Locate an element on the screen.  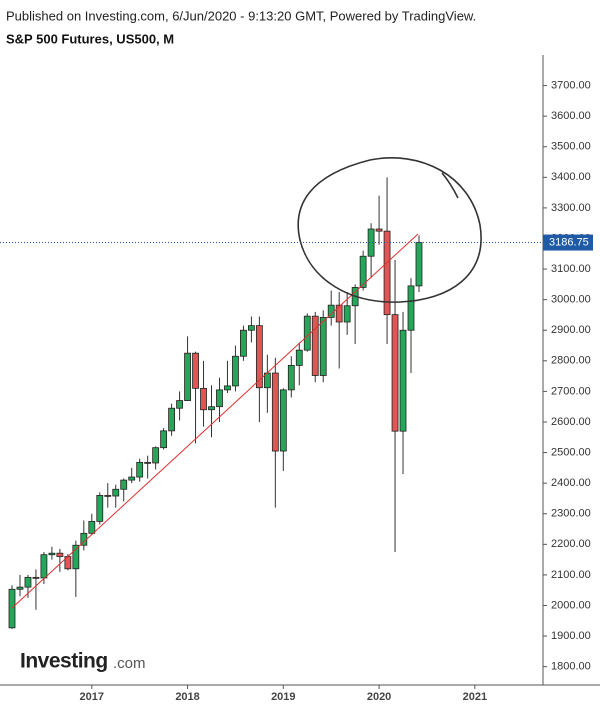
y-tick-label: 2000.00 is located at coordinates (571, 605).